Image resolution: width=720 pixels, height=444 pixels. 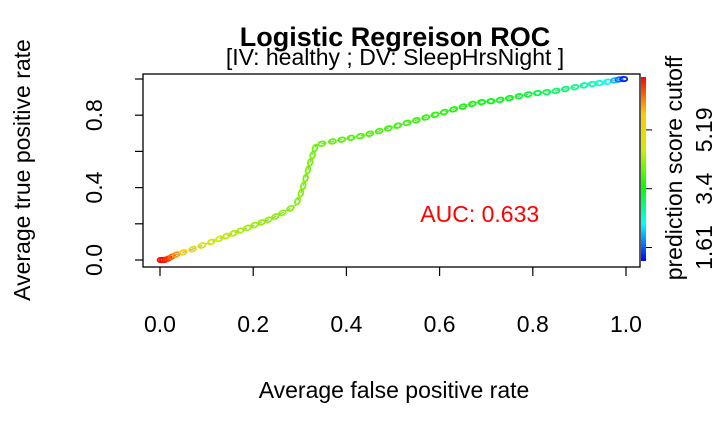 I want to click on colorbar-tick-label: 5.19, so click(x=704, y=130).